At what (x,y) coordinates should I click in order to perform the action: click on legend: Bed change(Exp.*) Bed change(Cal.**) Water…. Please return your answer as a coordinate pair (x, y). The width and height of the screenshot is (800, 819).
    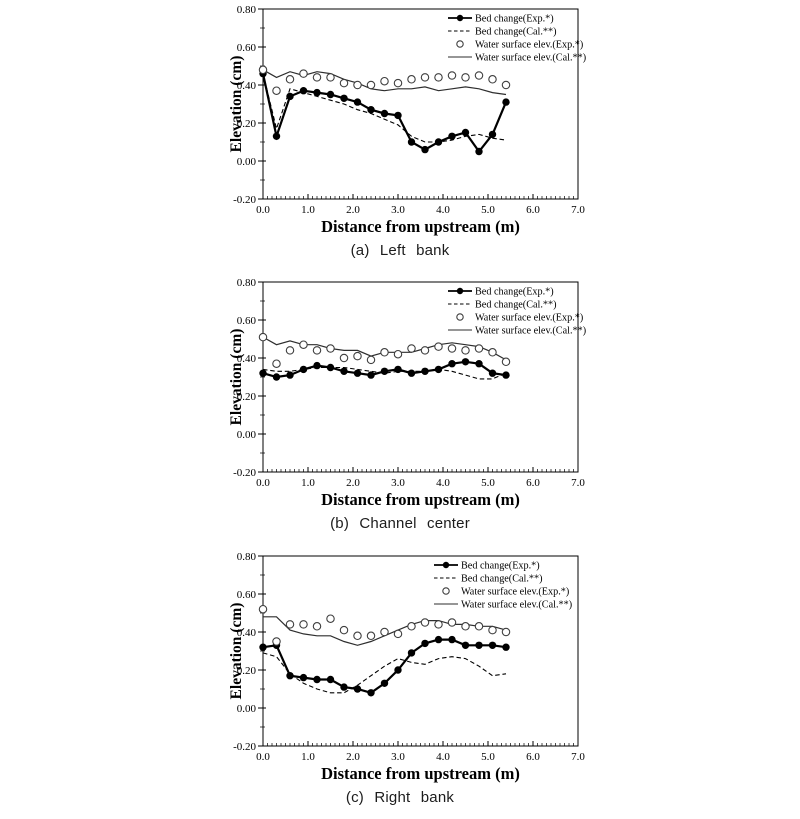
    Looking at the image, I should click on (517, 39).